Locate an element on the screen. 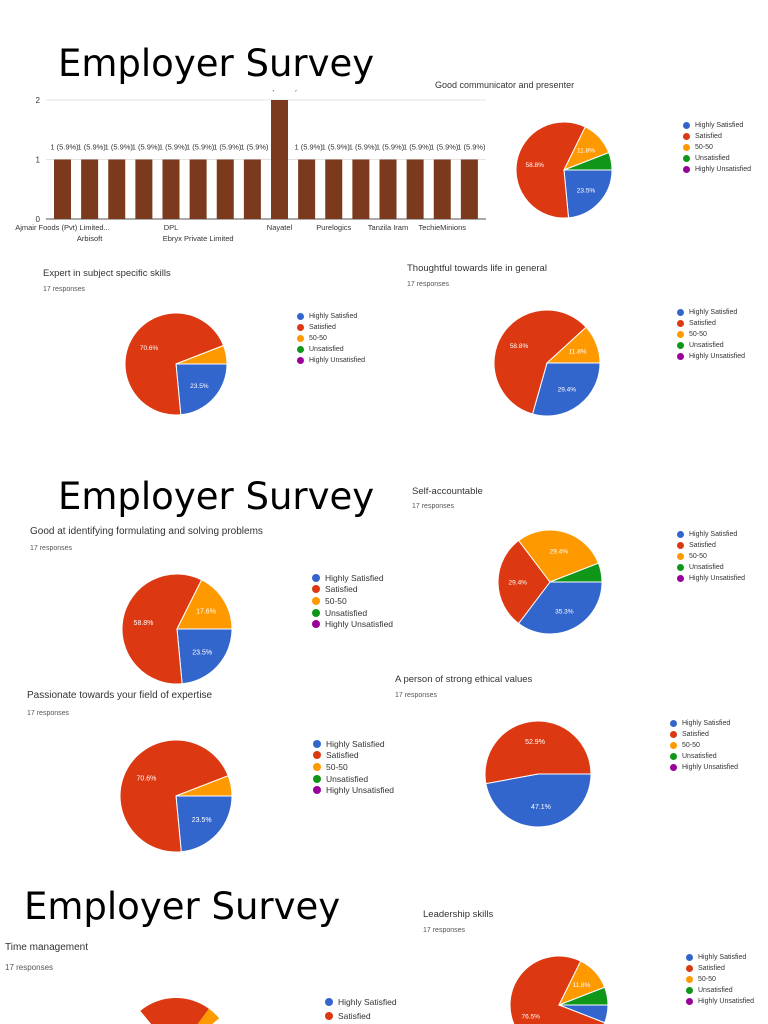 This screenshot has width=768, height=1024. pie-chart-problems: 23.5% 58.8% 17.6% is located at coordinates (177, 629).